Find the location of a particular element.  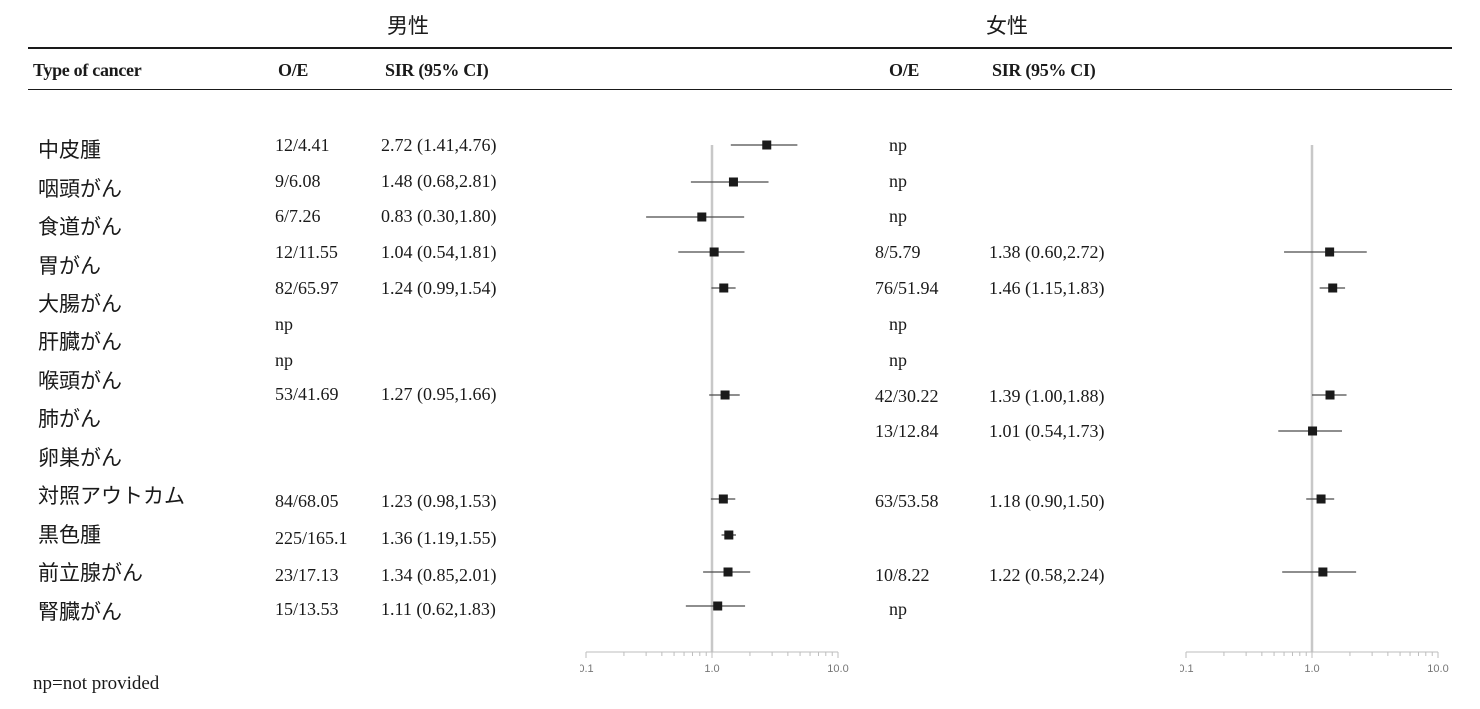

female-sir-cell: 1.18 (0.90,1.50) is located at coordinates (1047, 501).